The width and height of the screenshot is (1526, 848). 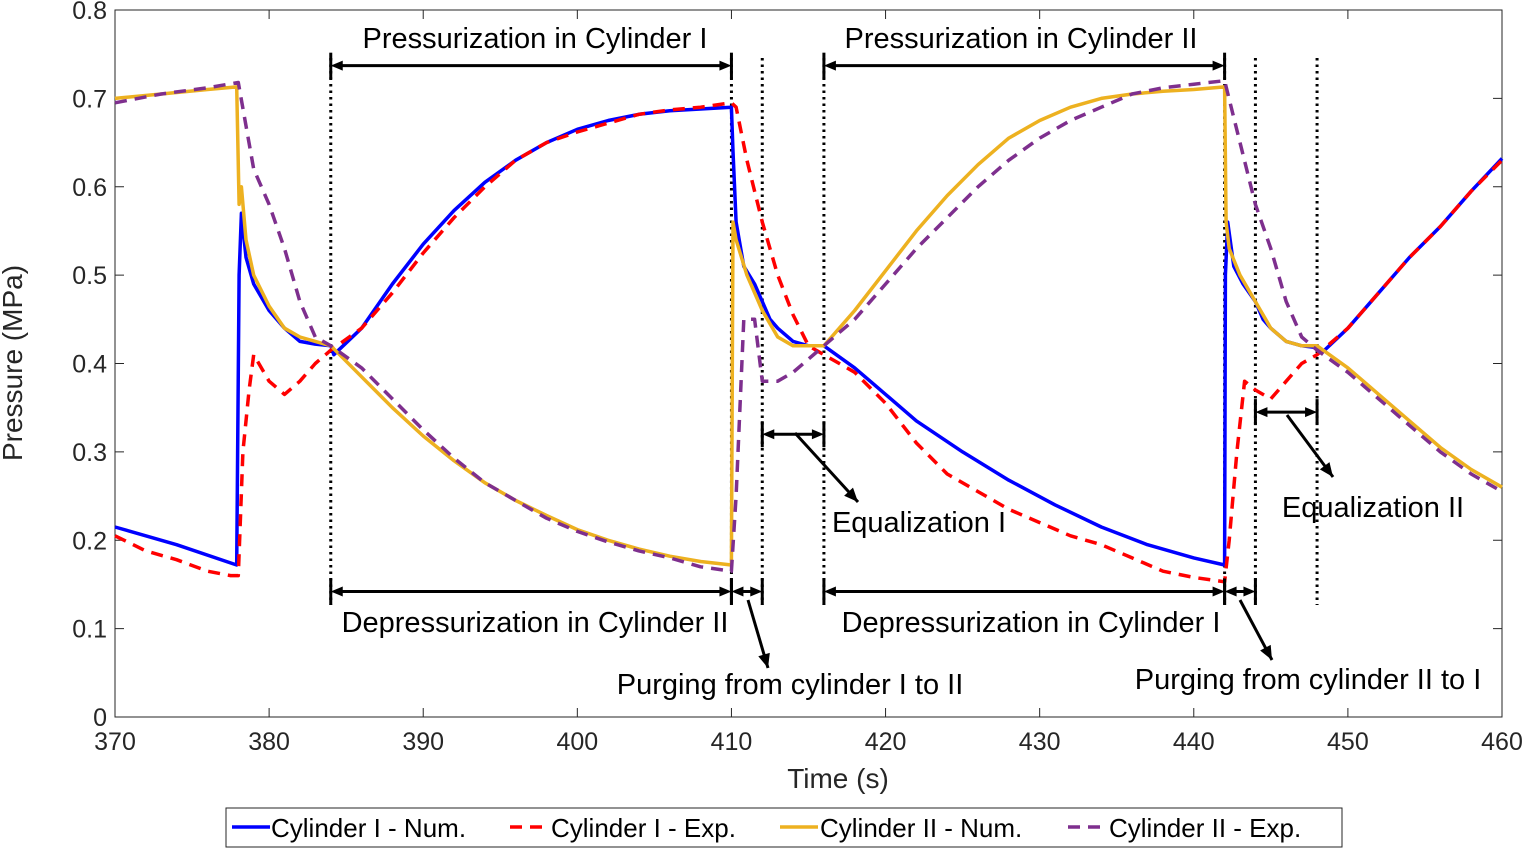 I want to click on y-tick-label: 0.7, so click(x=89, y=99).